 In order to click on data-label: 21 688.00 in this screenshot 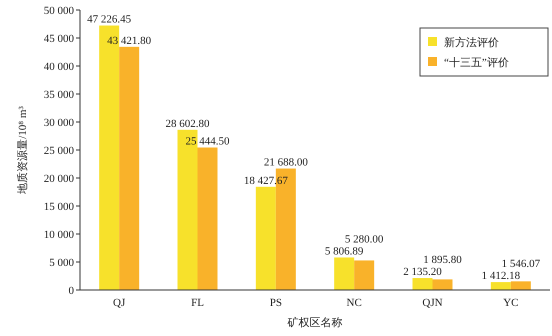, I will do `click(286, 162)`.